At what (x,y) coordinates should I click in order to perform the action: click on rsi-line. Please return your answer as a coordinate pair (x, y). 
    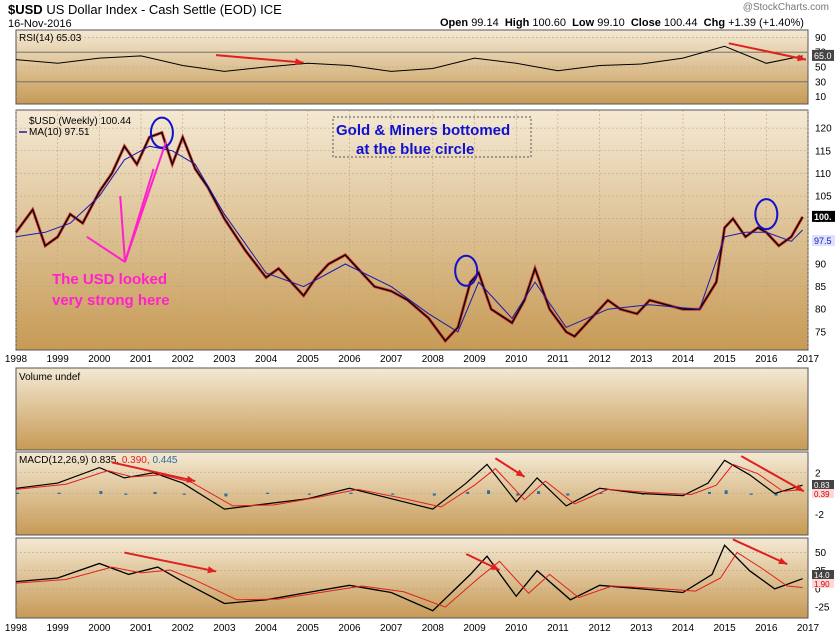
    Looking at the image, I should click on (409, 58).